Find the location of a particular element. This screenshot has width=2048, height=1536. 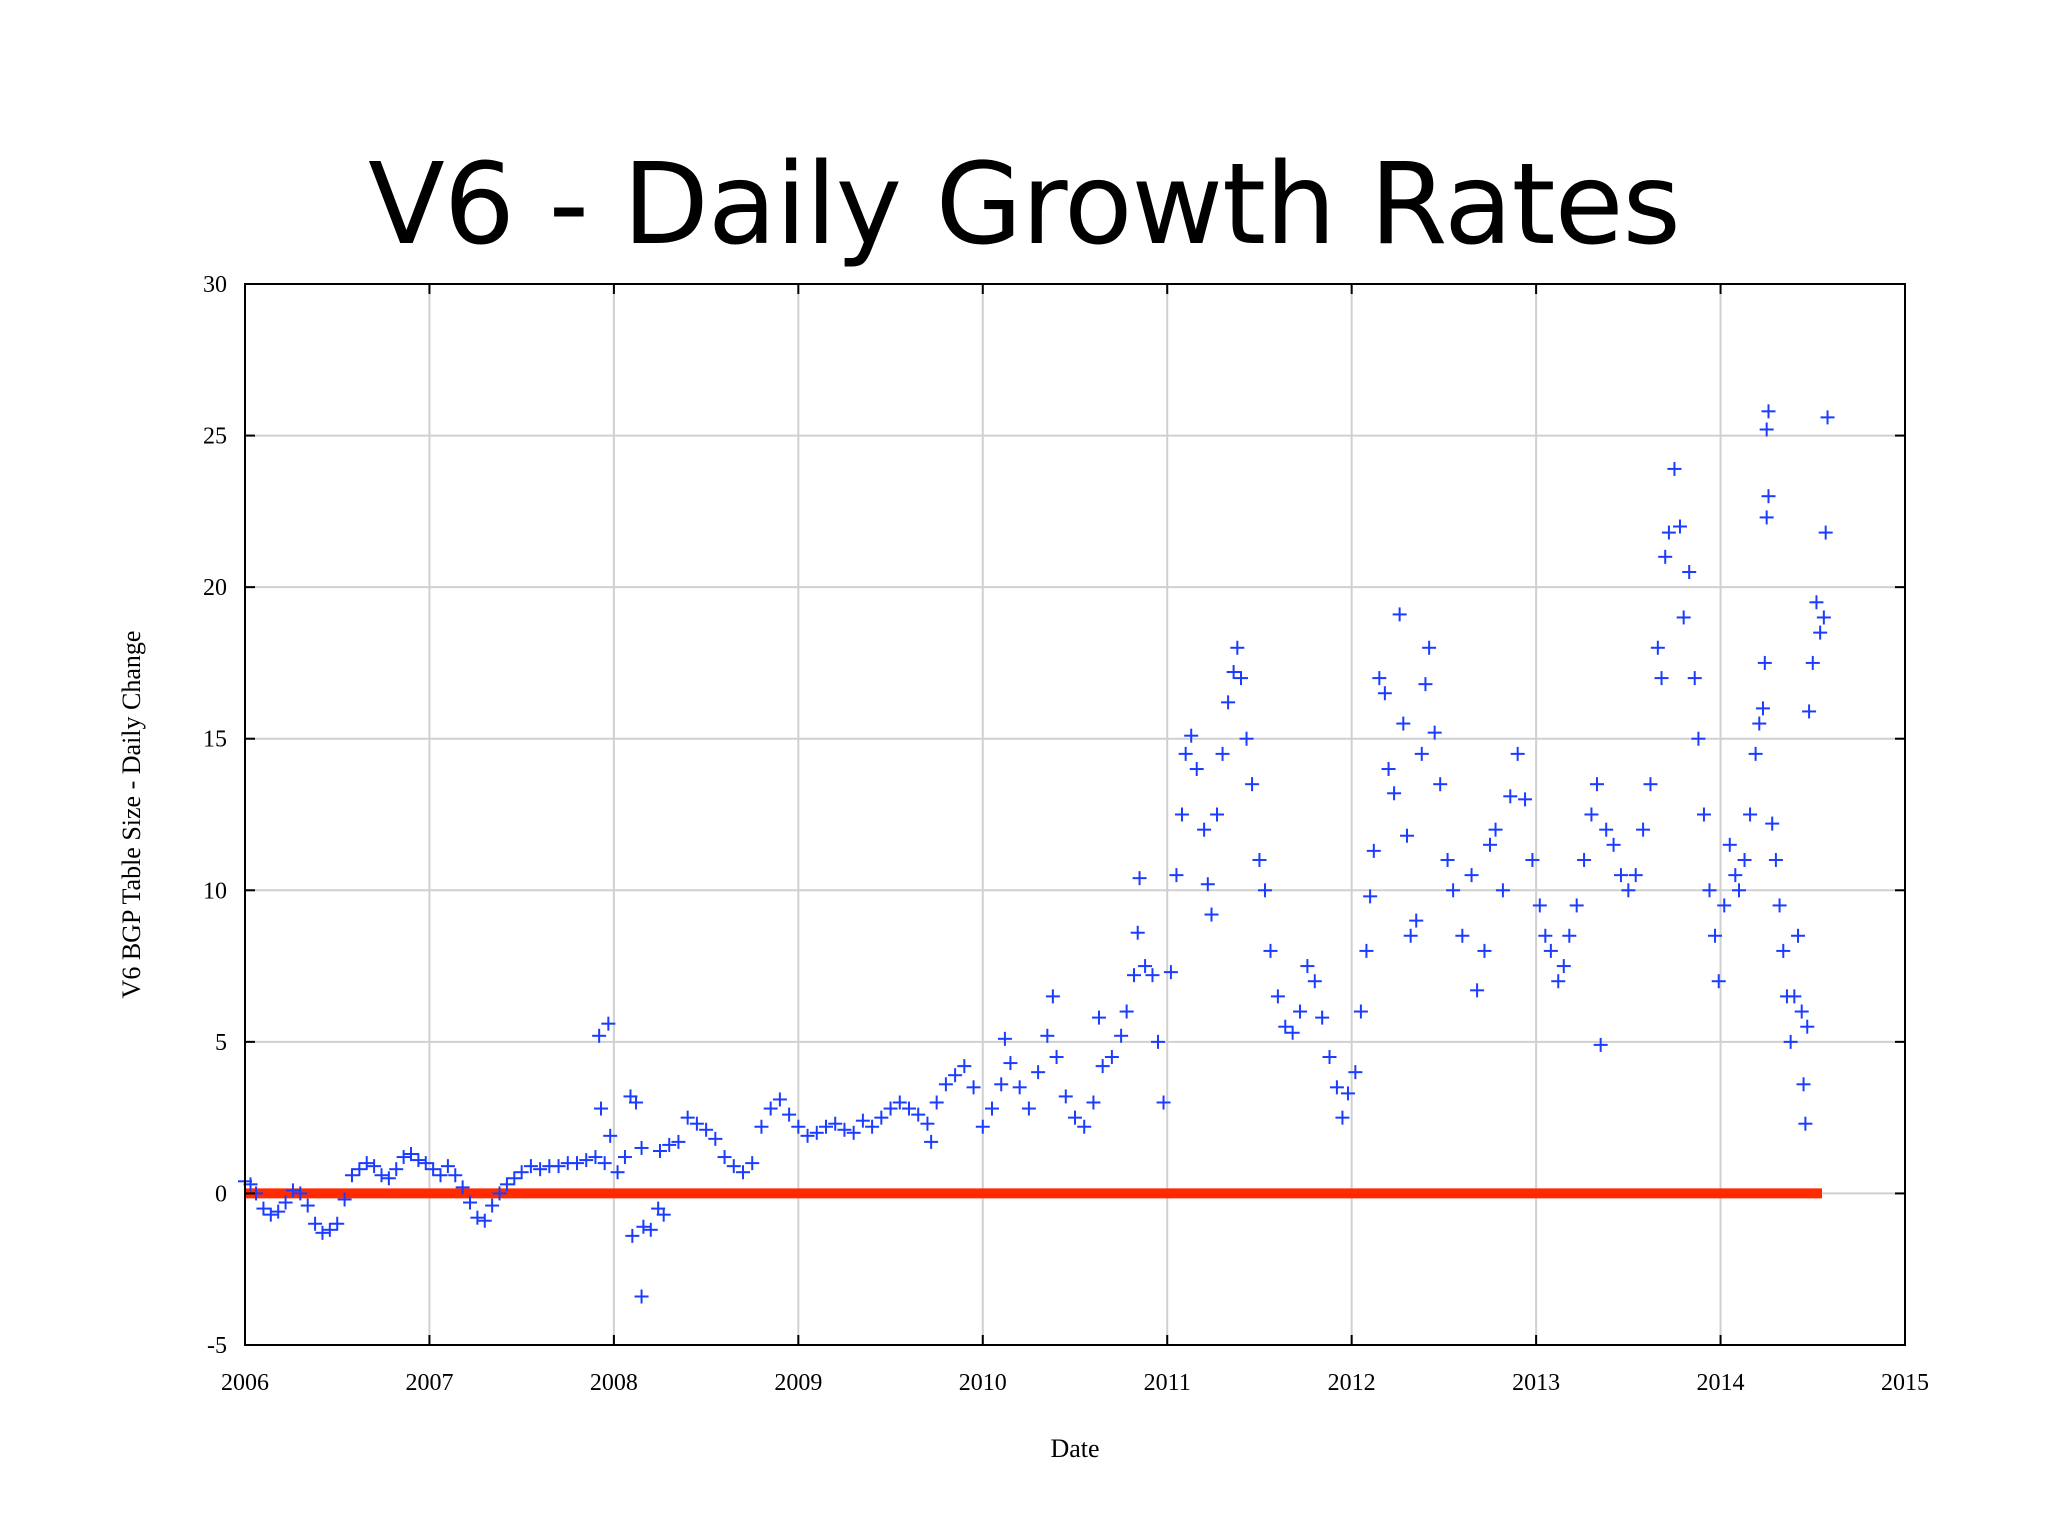

x-tick-label: 2011 is located at coordinates (1167, 1383).